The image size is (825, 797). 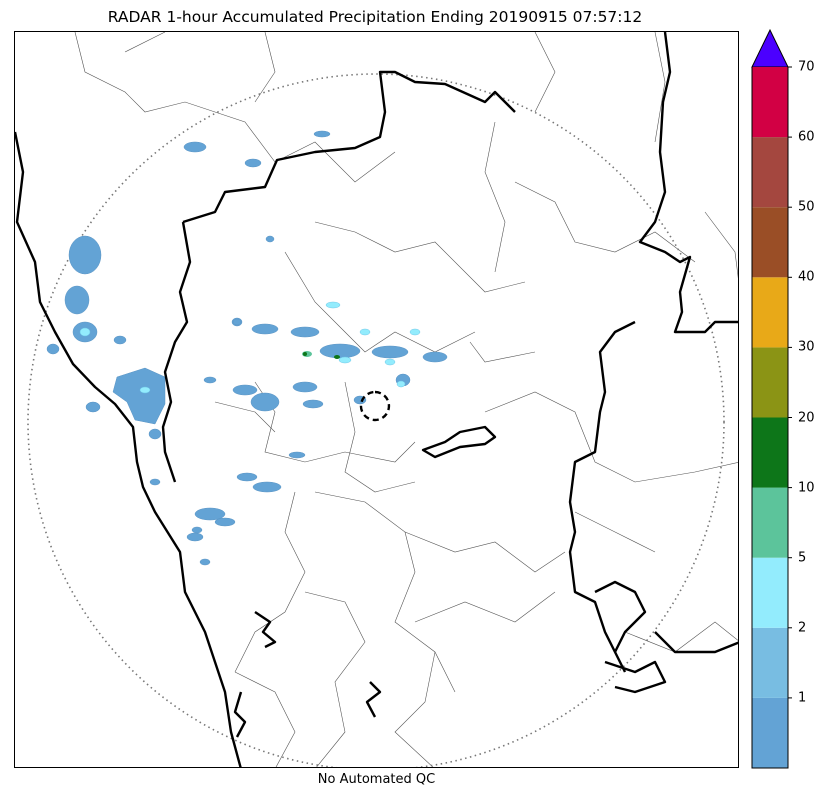 What do you see at coordinates (802, 628) in the screenshot?
I see `colorbar-tick-label: 2` at bounding box center [802, 628].